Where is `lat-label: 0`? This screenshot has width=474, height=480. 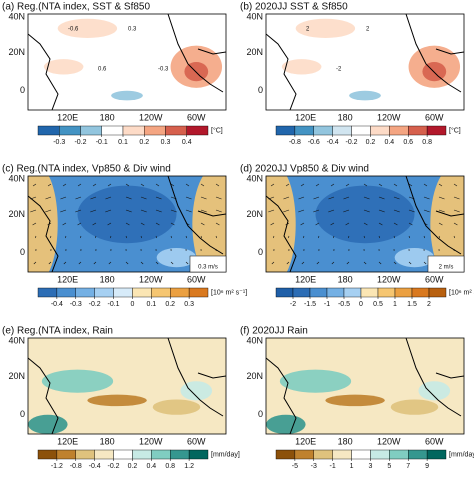
lat-label: 0 is located at coordinates (22, 252).